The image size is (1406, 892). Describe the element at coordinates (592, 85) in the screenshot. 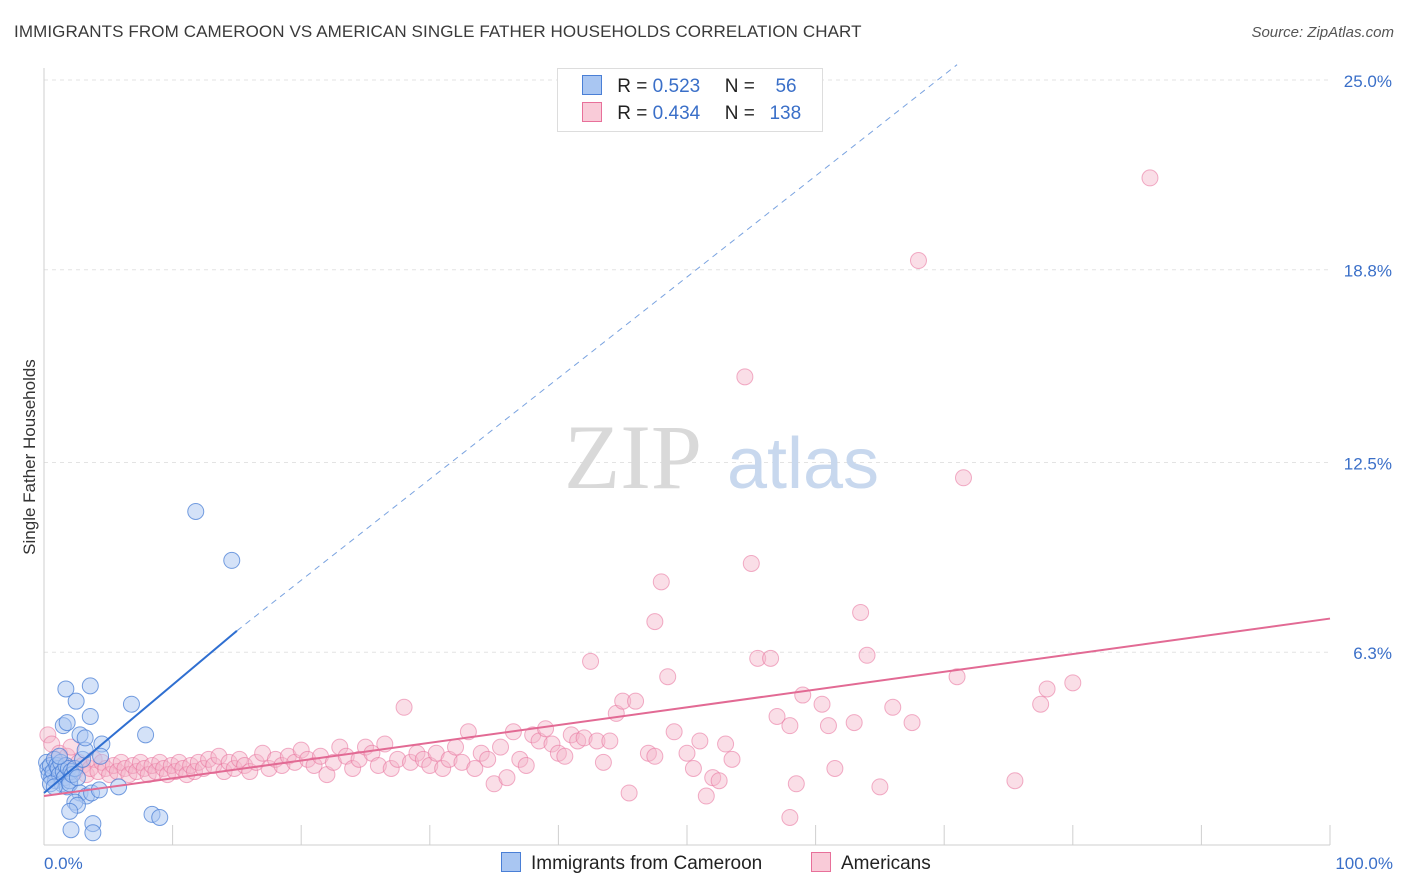

I see `legend-swatch-blue` at that location.